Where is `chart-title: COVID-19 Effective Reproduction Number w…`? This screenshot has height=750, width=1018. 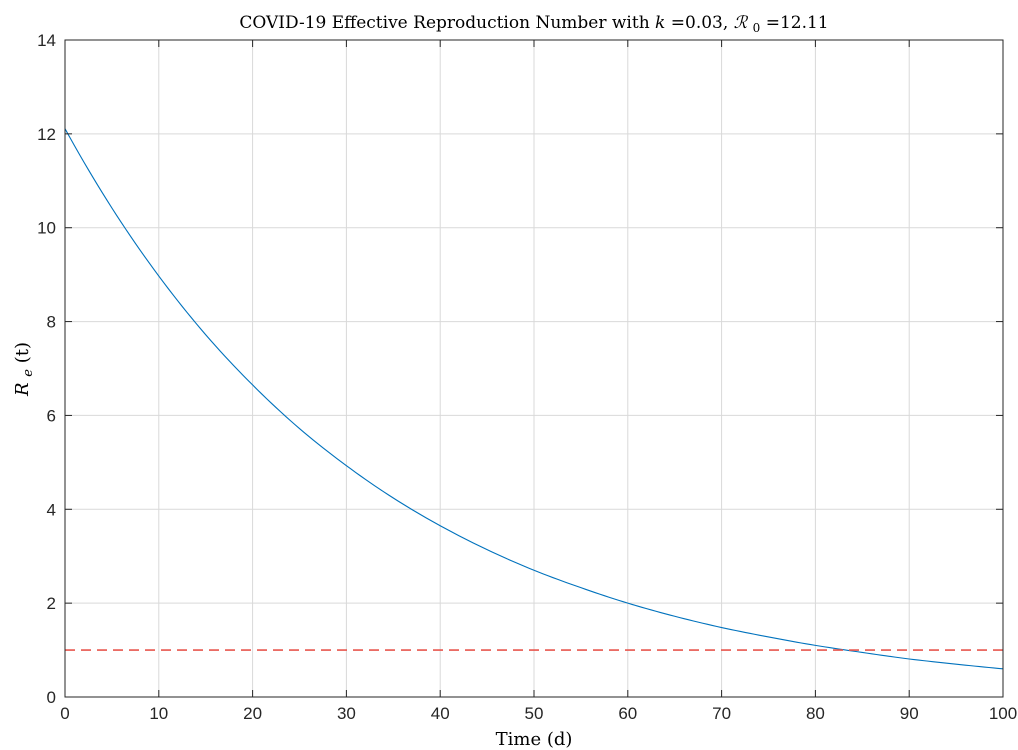 chart-title: COVID-19 Effective Reproduction Number w… is located at coordinates (533, 25).